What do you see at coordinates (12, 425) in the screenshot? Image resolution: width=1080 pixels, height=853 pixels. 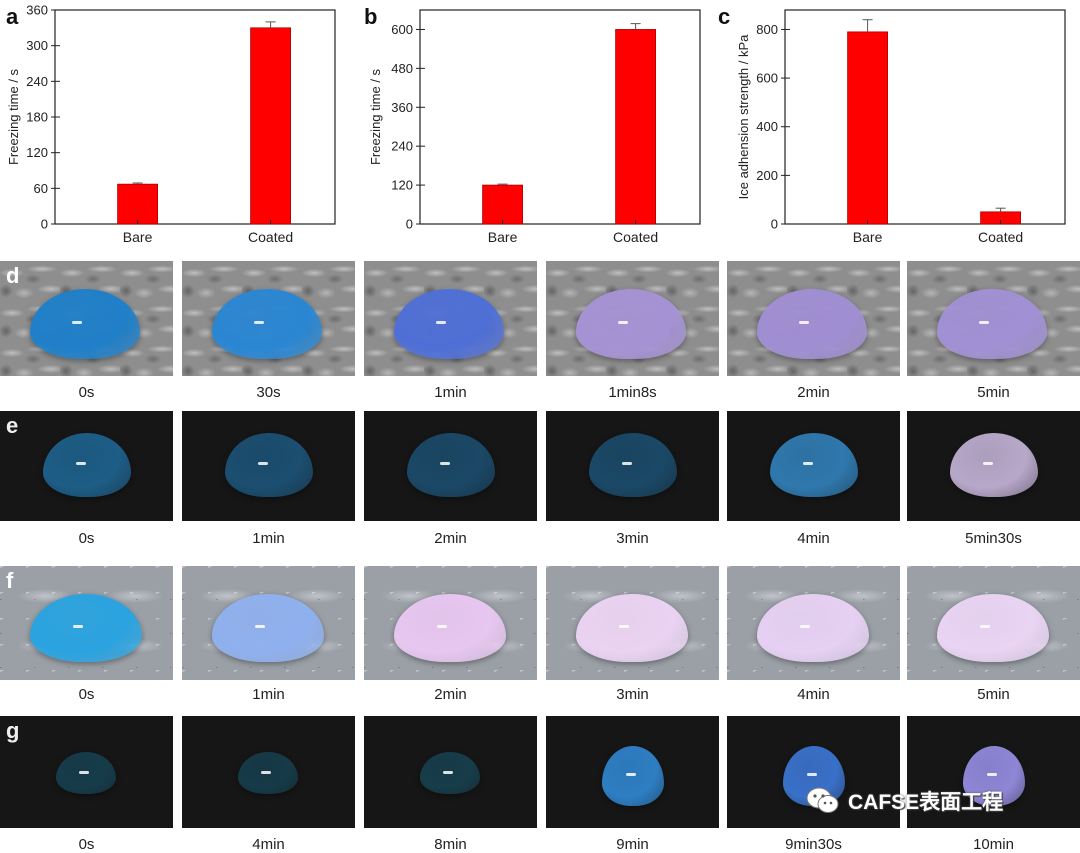 I see `panel-letter-e: e` at bounding box center [12, 425].